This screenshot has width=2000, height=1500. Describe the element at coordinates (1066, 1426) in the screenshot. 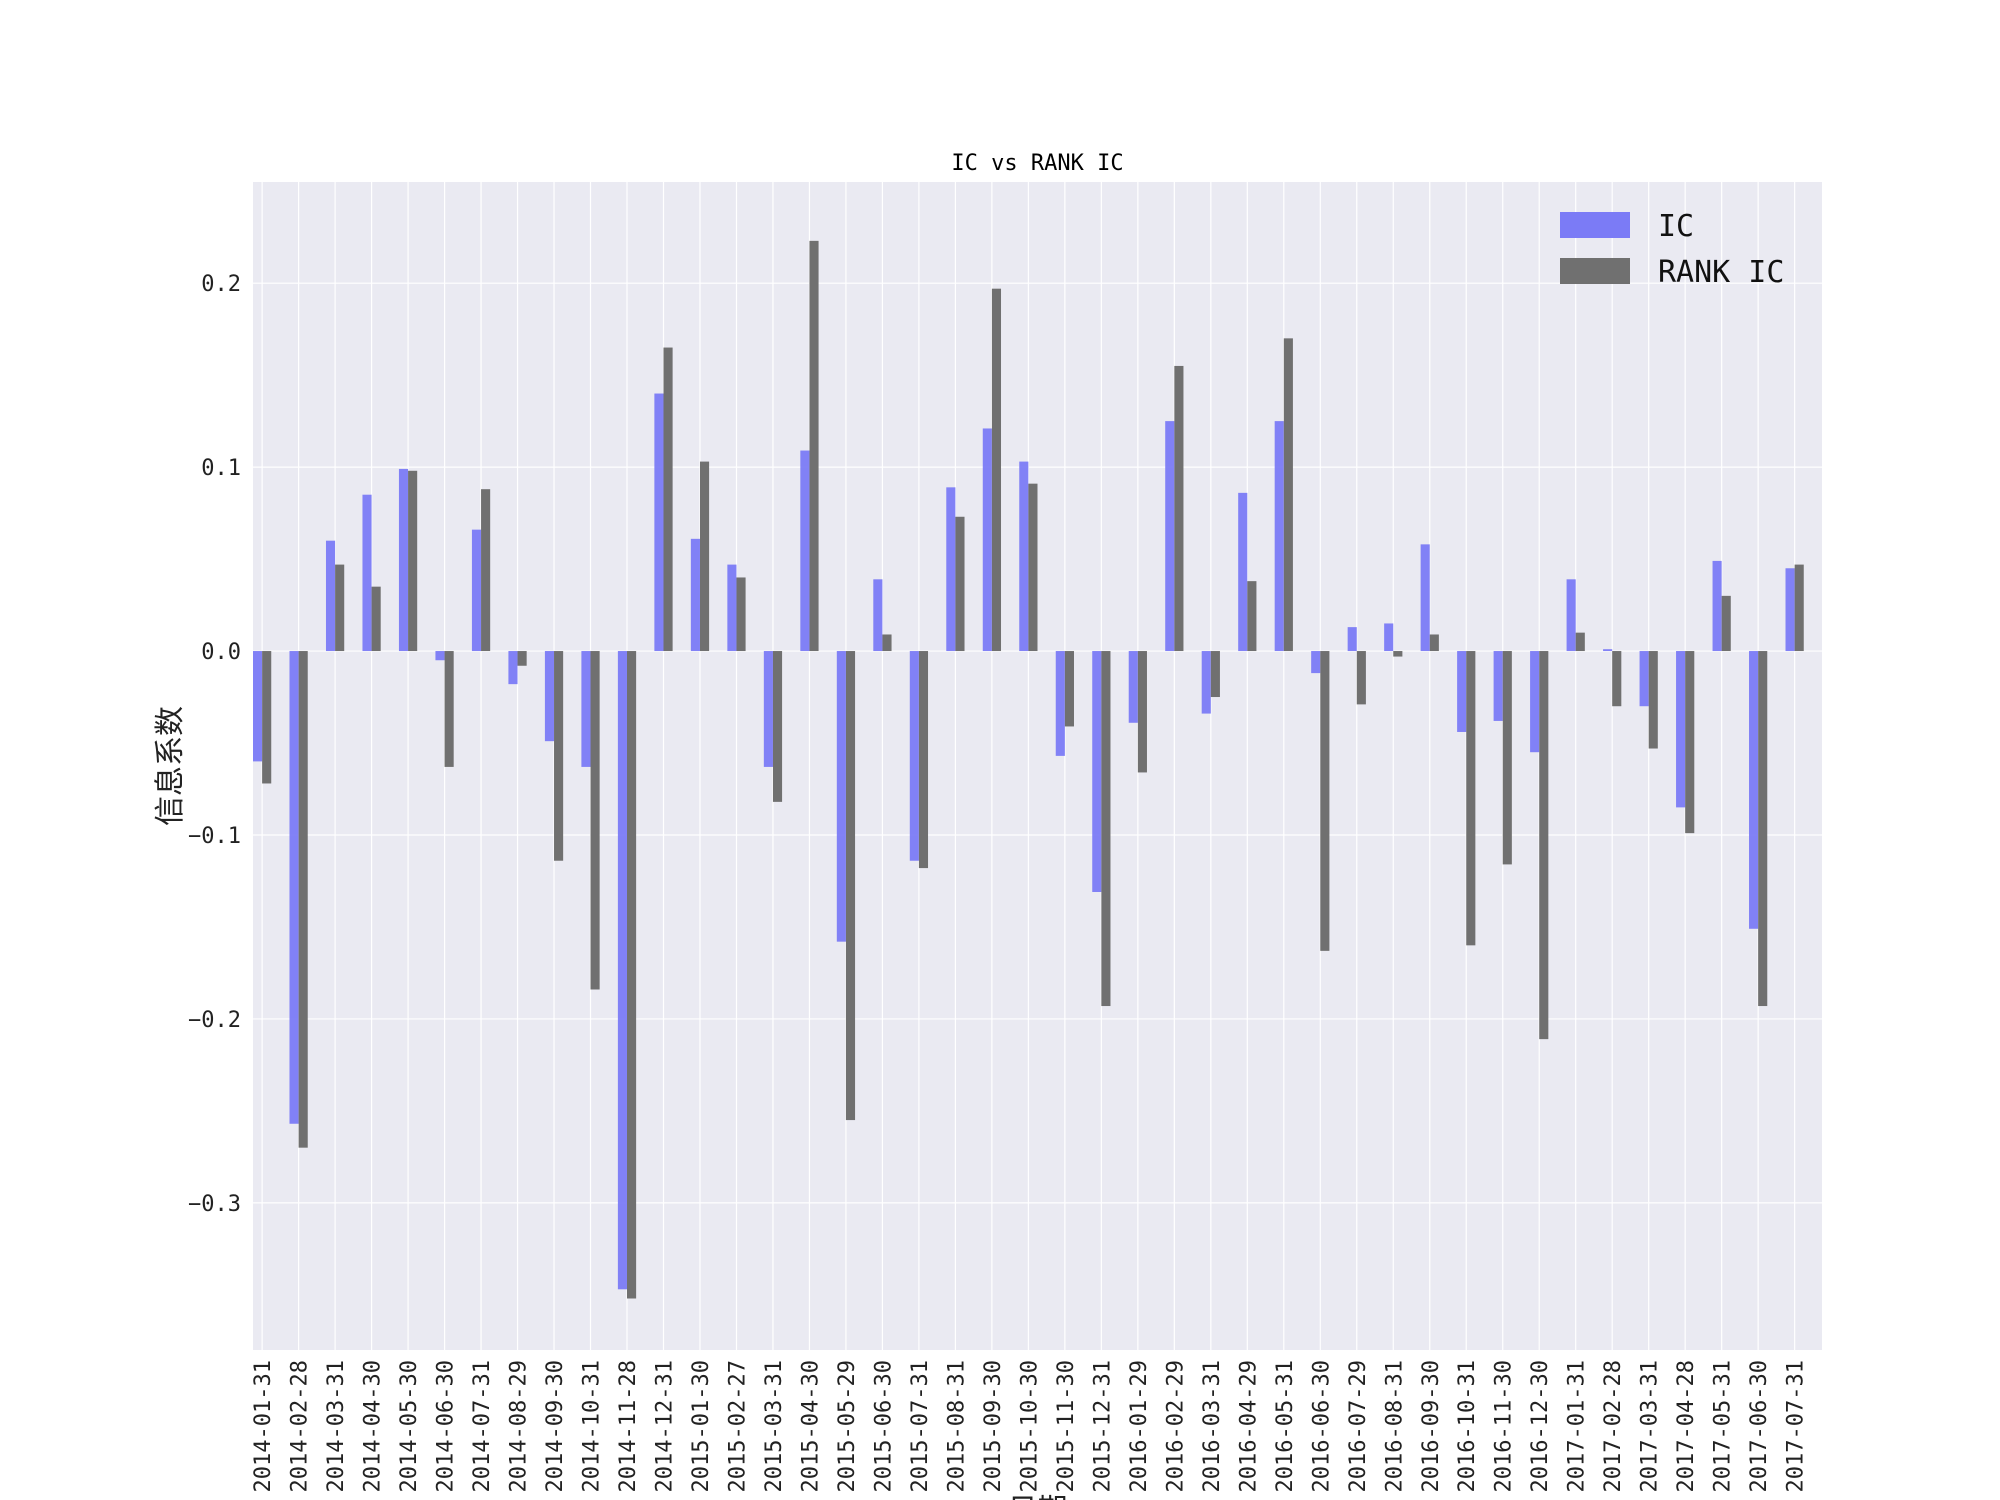

I see `x-tick-label: 2015-11-30` at that location.